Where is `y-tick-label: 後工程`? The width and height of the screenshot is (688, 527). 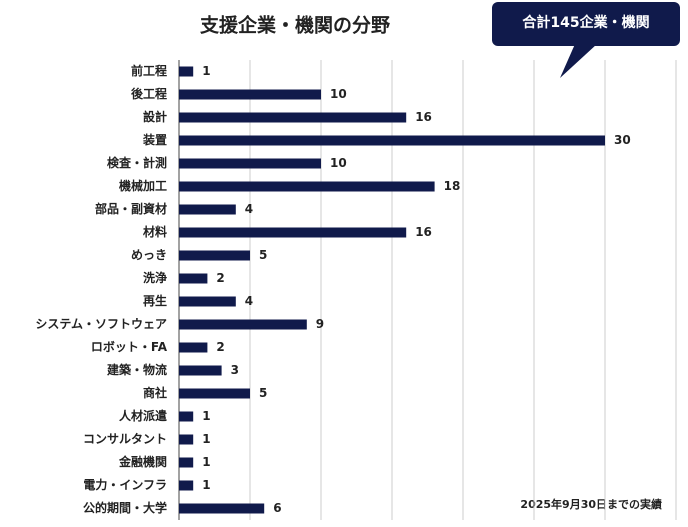 y-tick-label: 後工程 is located at coordinates (149, 93).